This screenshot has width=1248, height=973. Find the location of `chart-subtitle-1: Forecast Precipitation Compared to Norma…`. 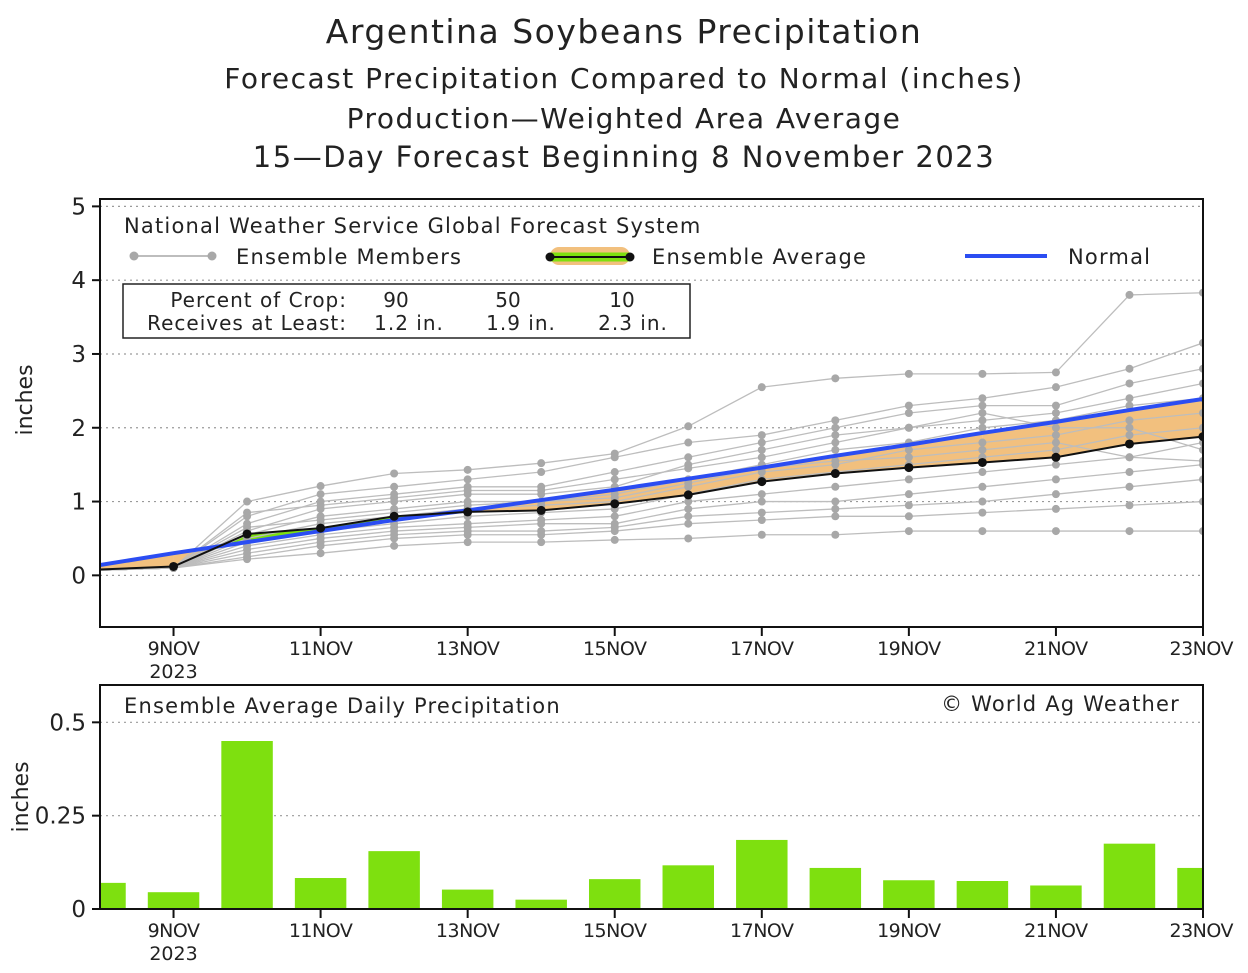

chart-subtitle-1: Forecast Precipitation Compared to Norma… is located at coordinates (624, 78).